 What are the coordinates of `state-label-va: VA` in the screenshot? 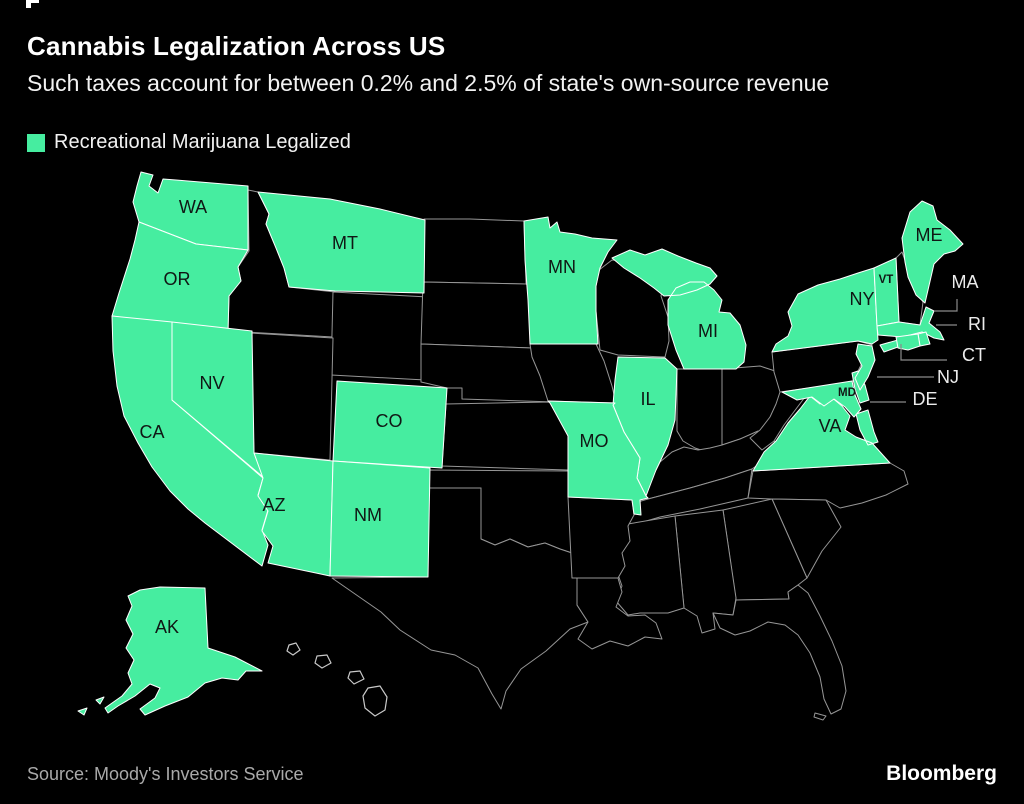 It's located at (830, 426).